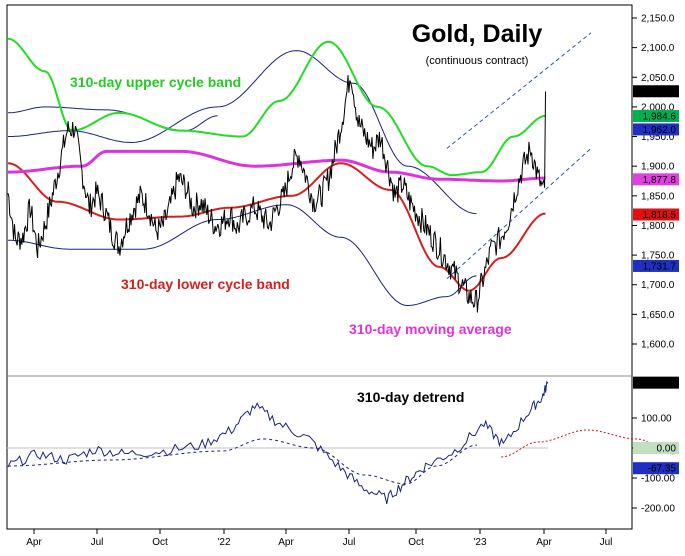 The width and height of the screenshot is (685, 556). I want to click on value-label-text: -67.35, so click(662, 469).